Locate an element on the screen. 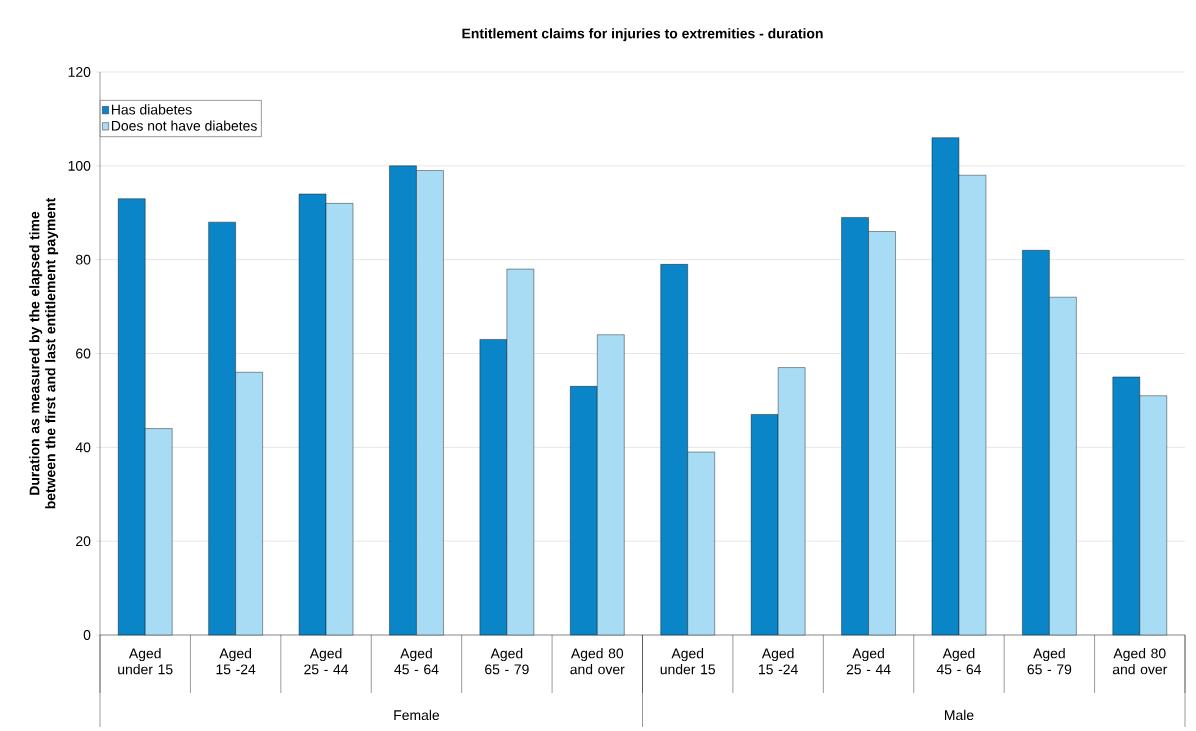 Image resolution: width=1196 pixels, height=731 pixels. text: Female is located at coordinates (417, 715).